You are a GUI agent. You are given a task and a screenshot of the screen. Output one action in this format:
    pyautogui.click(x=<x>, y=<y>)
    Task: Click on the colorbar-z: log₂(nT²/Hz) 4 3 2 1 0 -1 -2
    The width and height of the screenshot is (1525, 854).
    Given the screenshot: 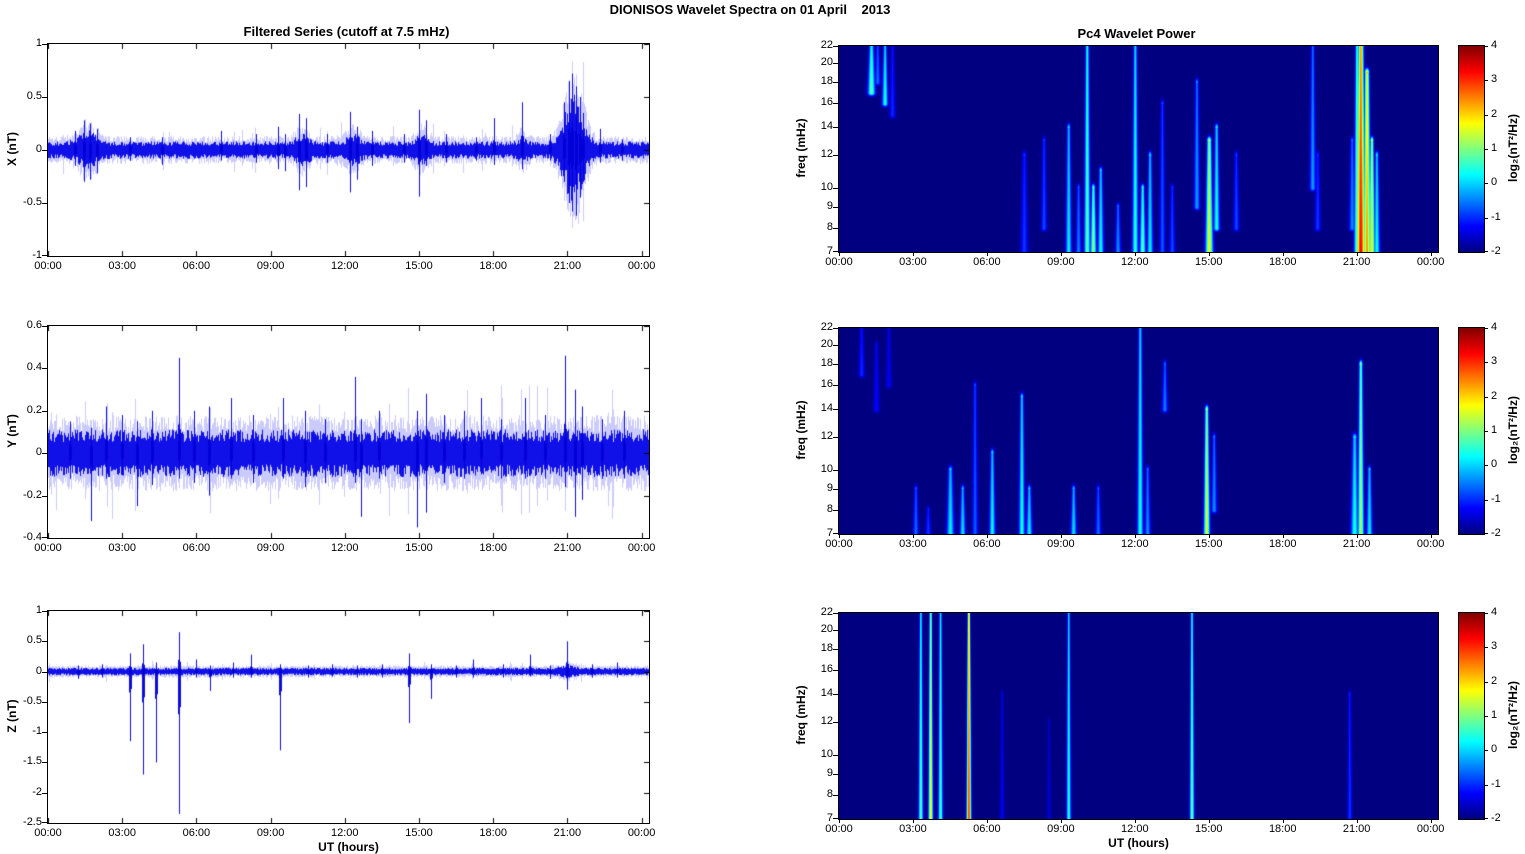 What is the action you would take?
    pyautogui.click(x=1489, y=715)
    